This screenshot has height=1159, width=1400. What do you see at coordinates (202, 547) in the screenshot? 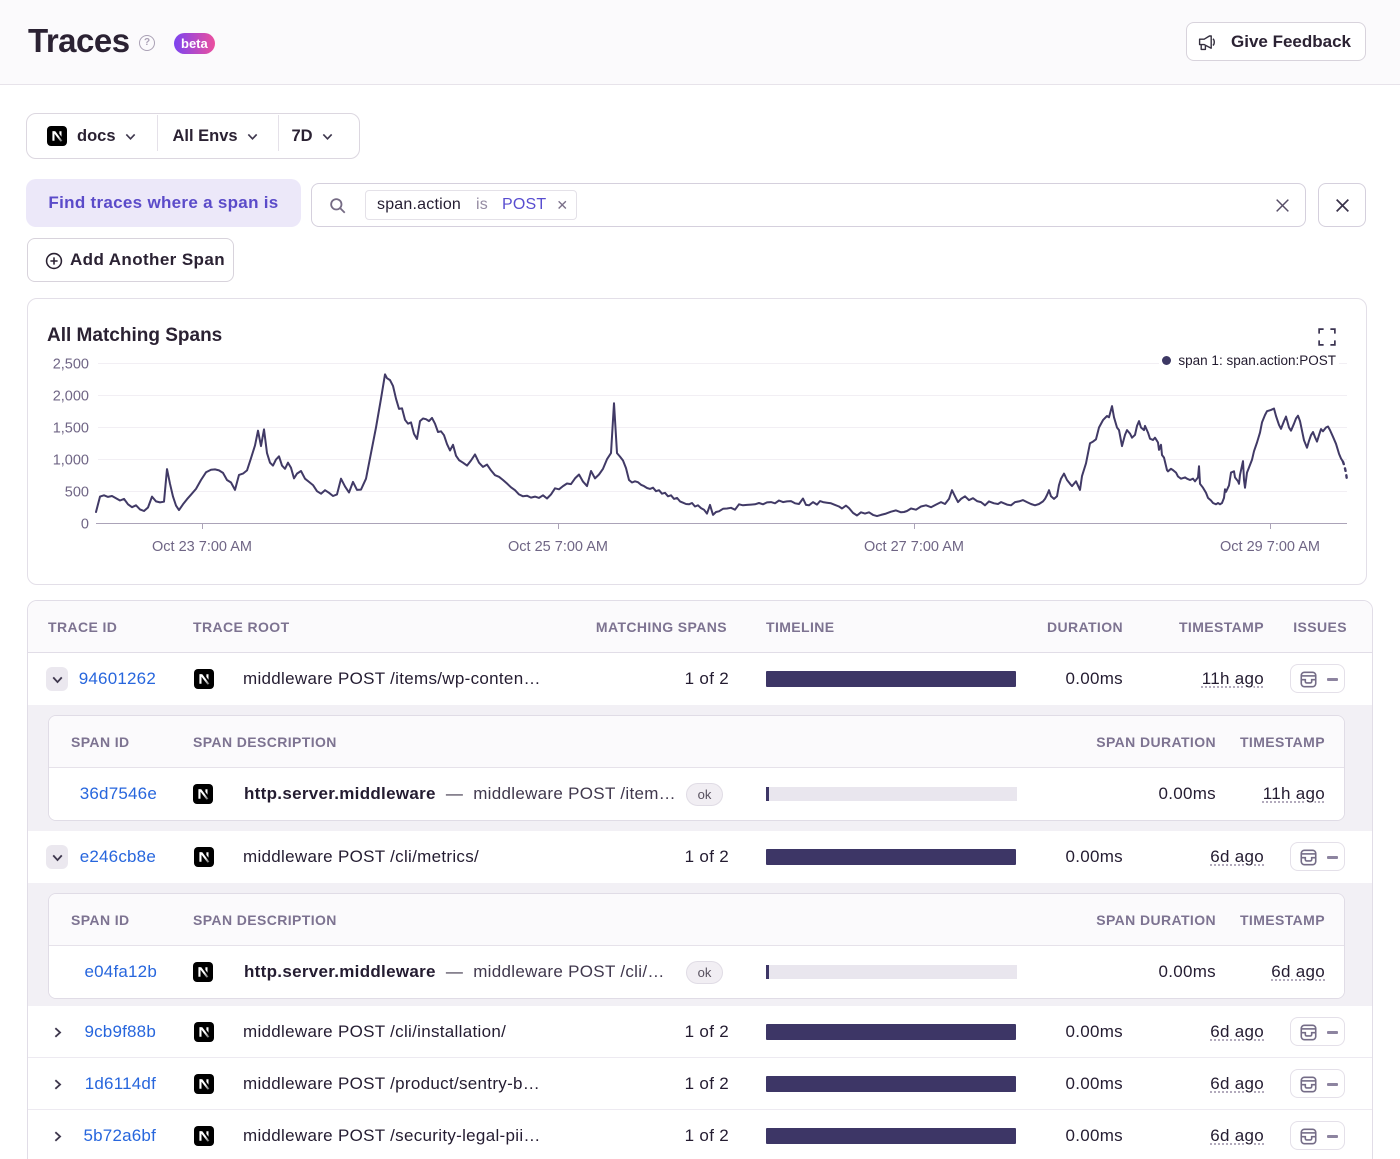
I see `svg-text: Oct 23 7:00 AM` at bounding box center [202, 547].